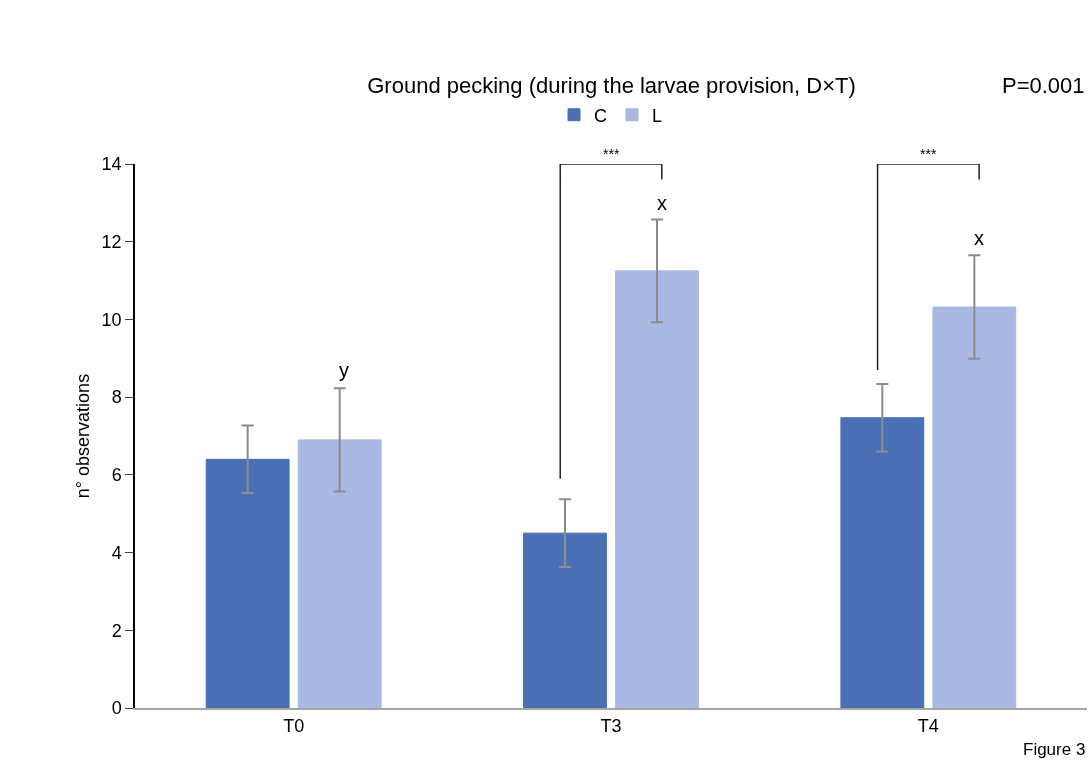 This screenshot has height=760, width=1092. I want to click on y-tick-label: 14, so click(111, 164).